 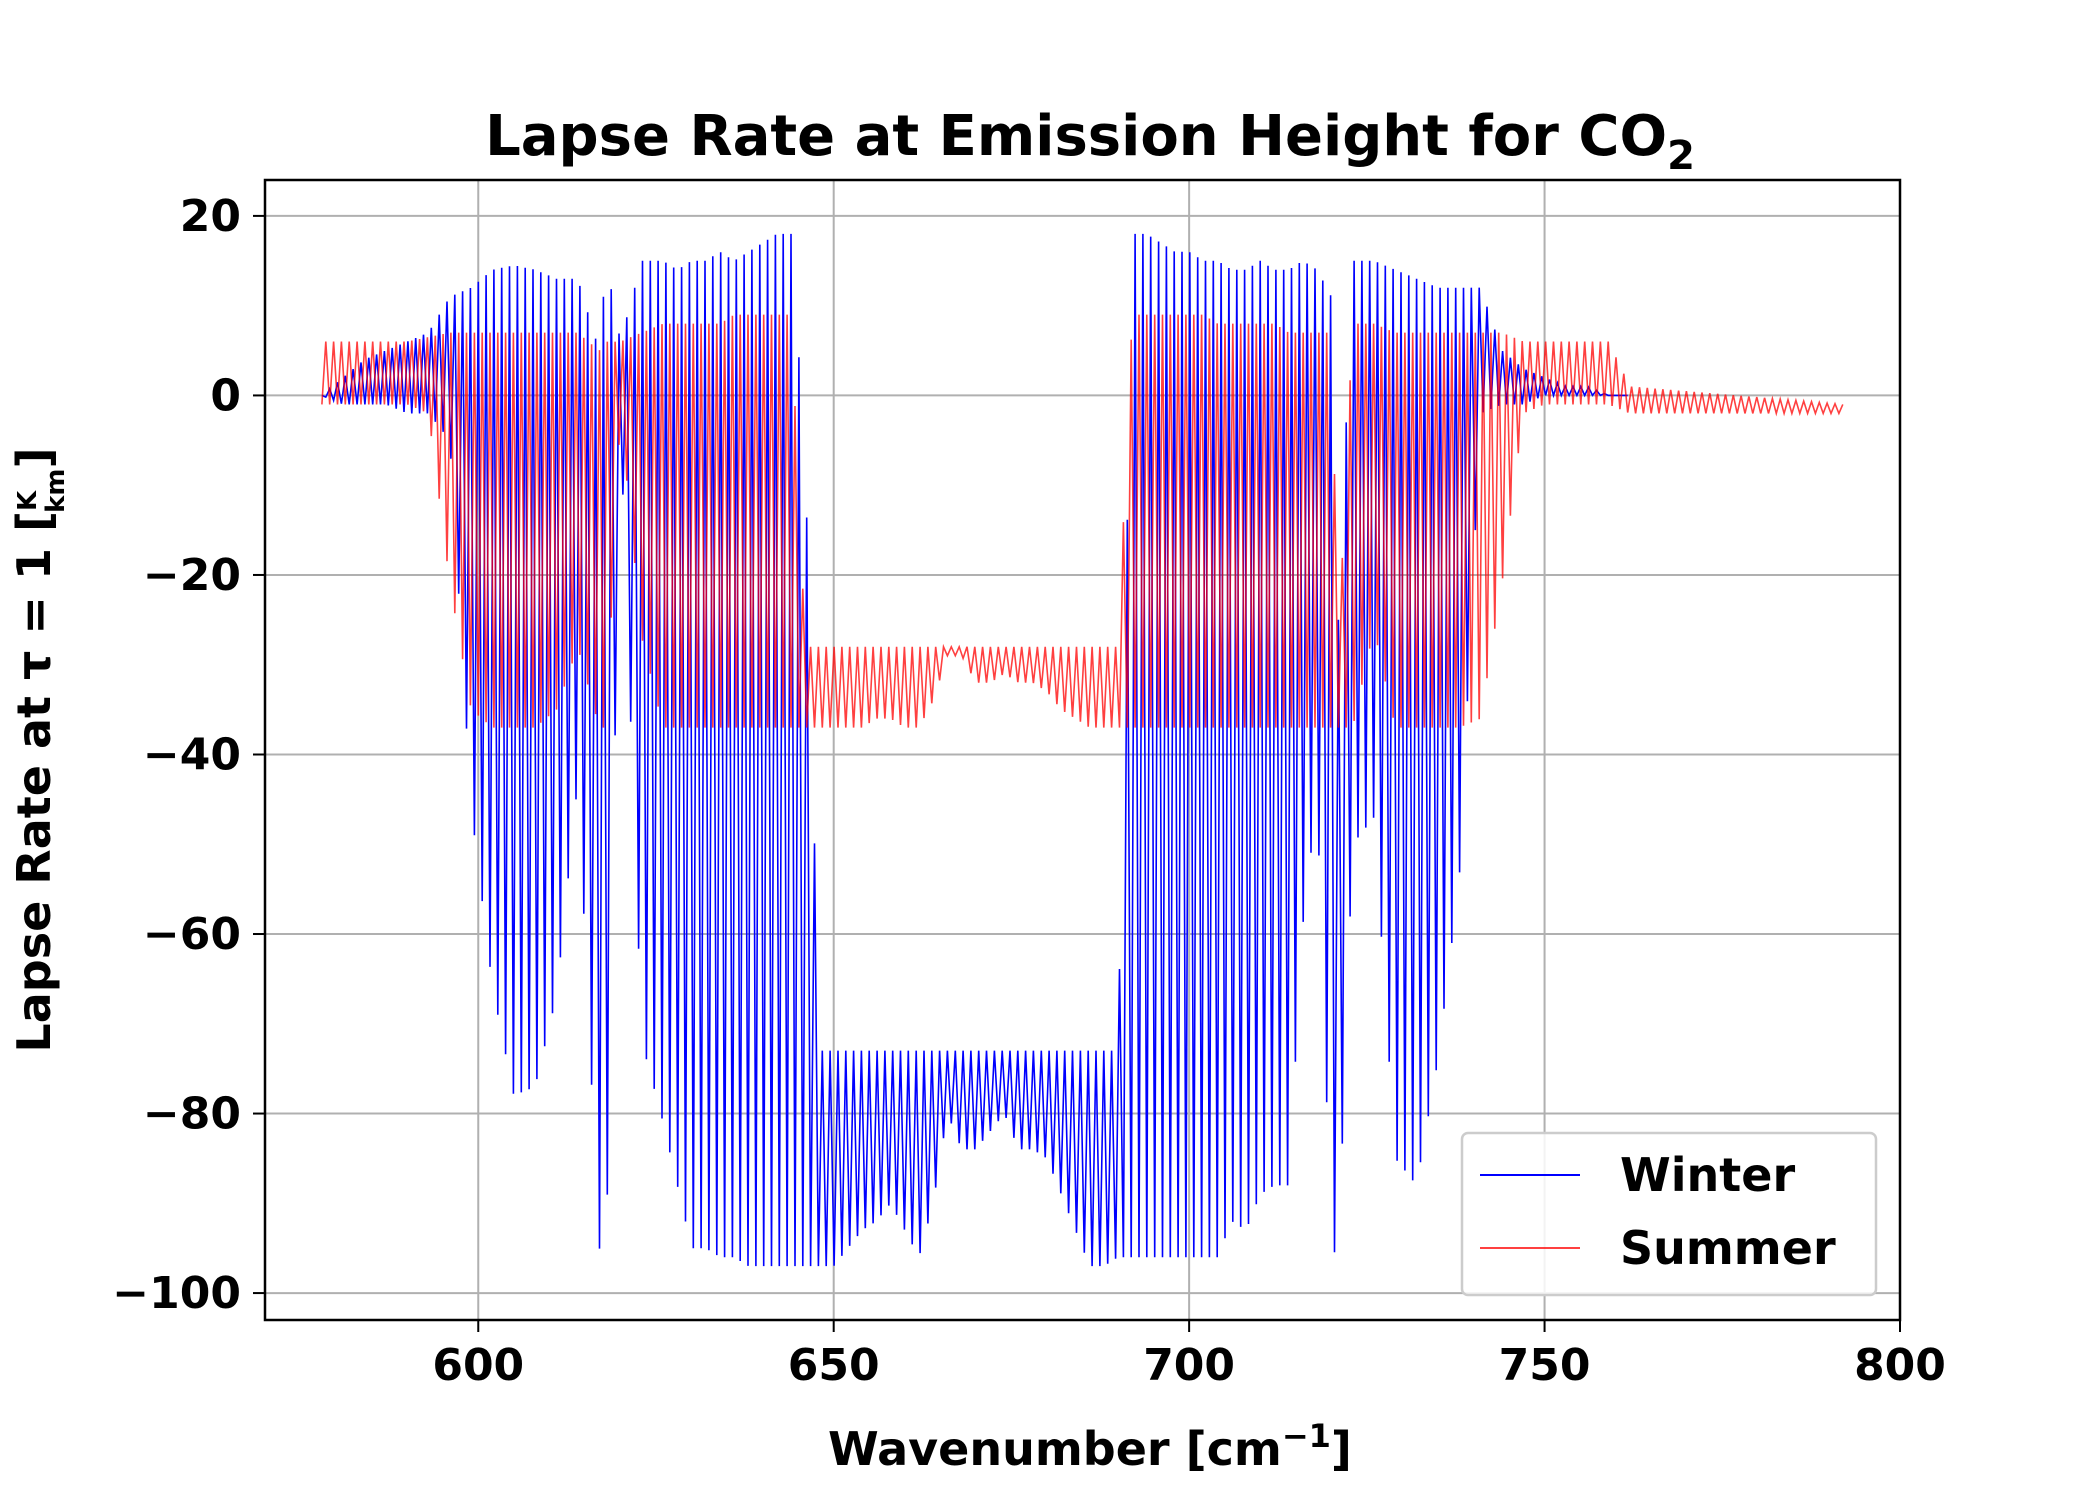 What do you see at coordinates (225, 395) in the screenshot?
I see `y-tick-label: 0` at bounding box center [225, 395].